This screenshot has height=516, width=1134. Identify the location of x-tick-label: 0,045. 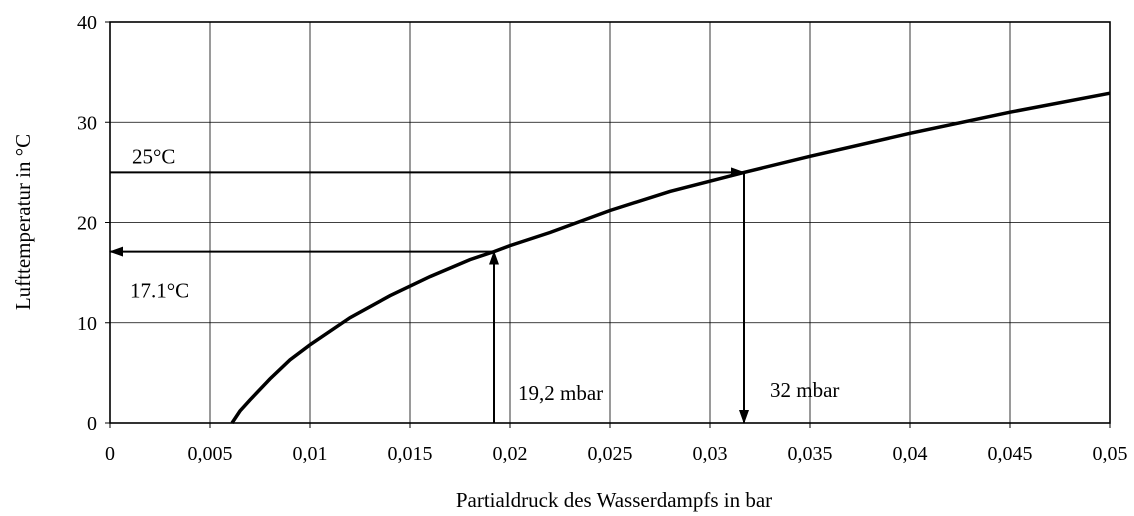
(1010, 454).